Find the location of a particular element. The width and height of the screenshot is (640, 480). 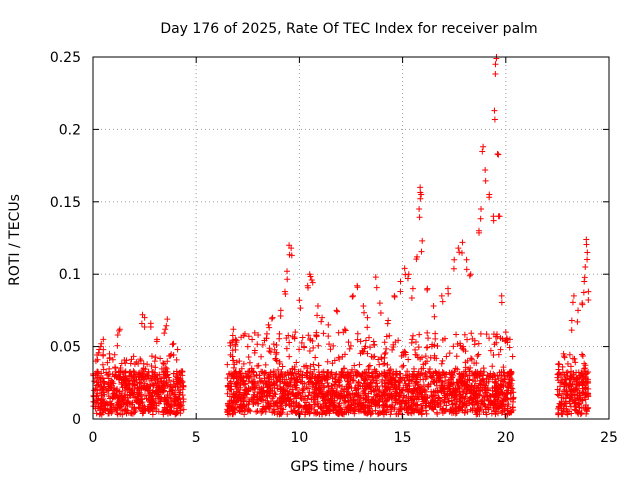

y-axis-label: ROTI / TECUs is located at coordinates (15, 240).